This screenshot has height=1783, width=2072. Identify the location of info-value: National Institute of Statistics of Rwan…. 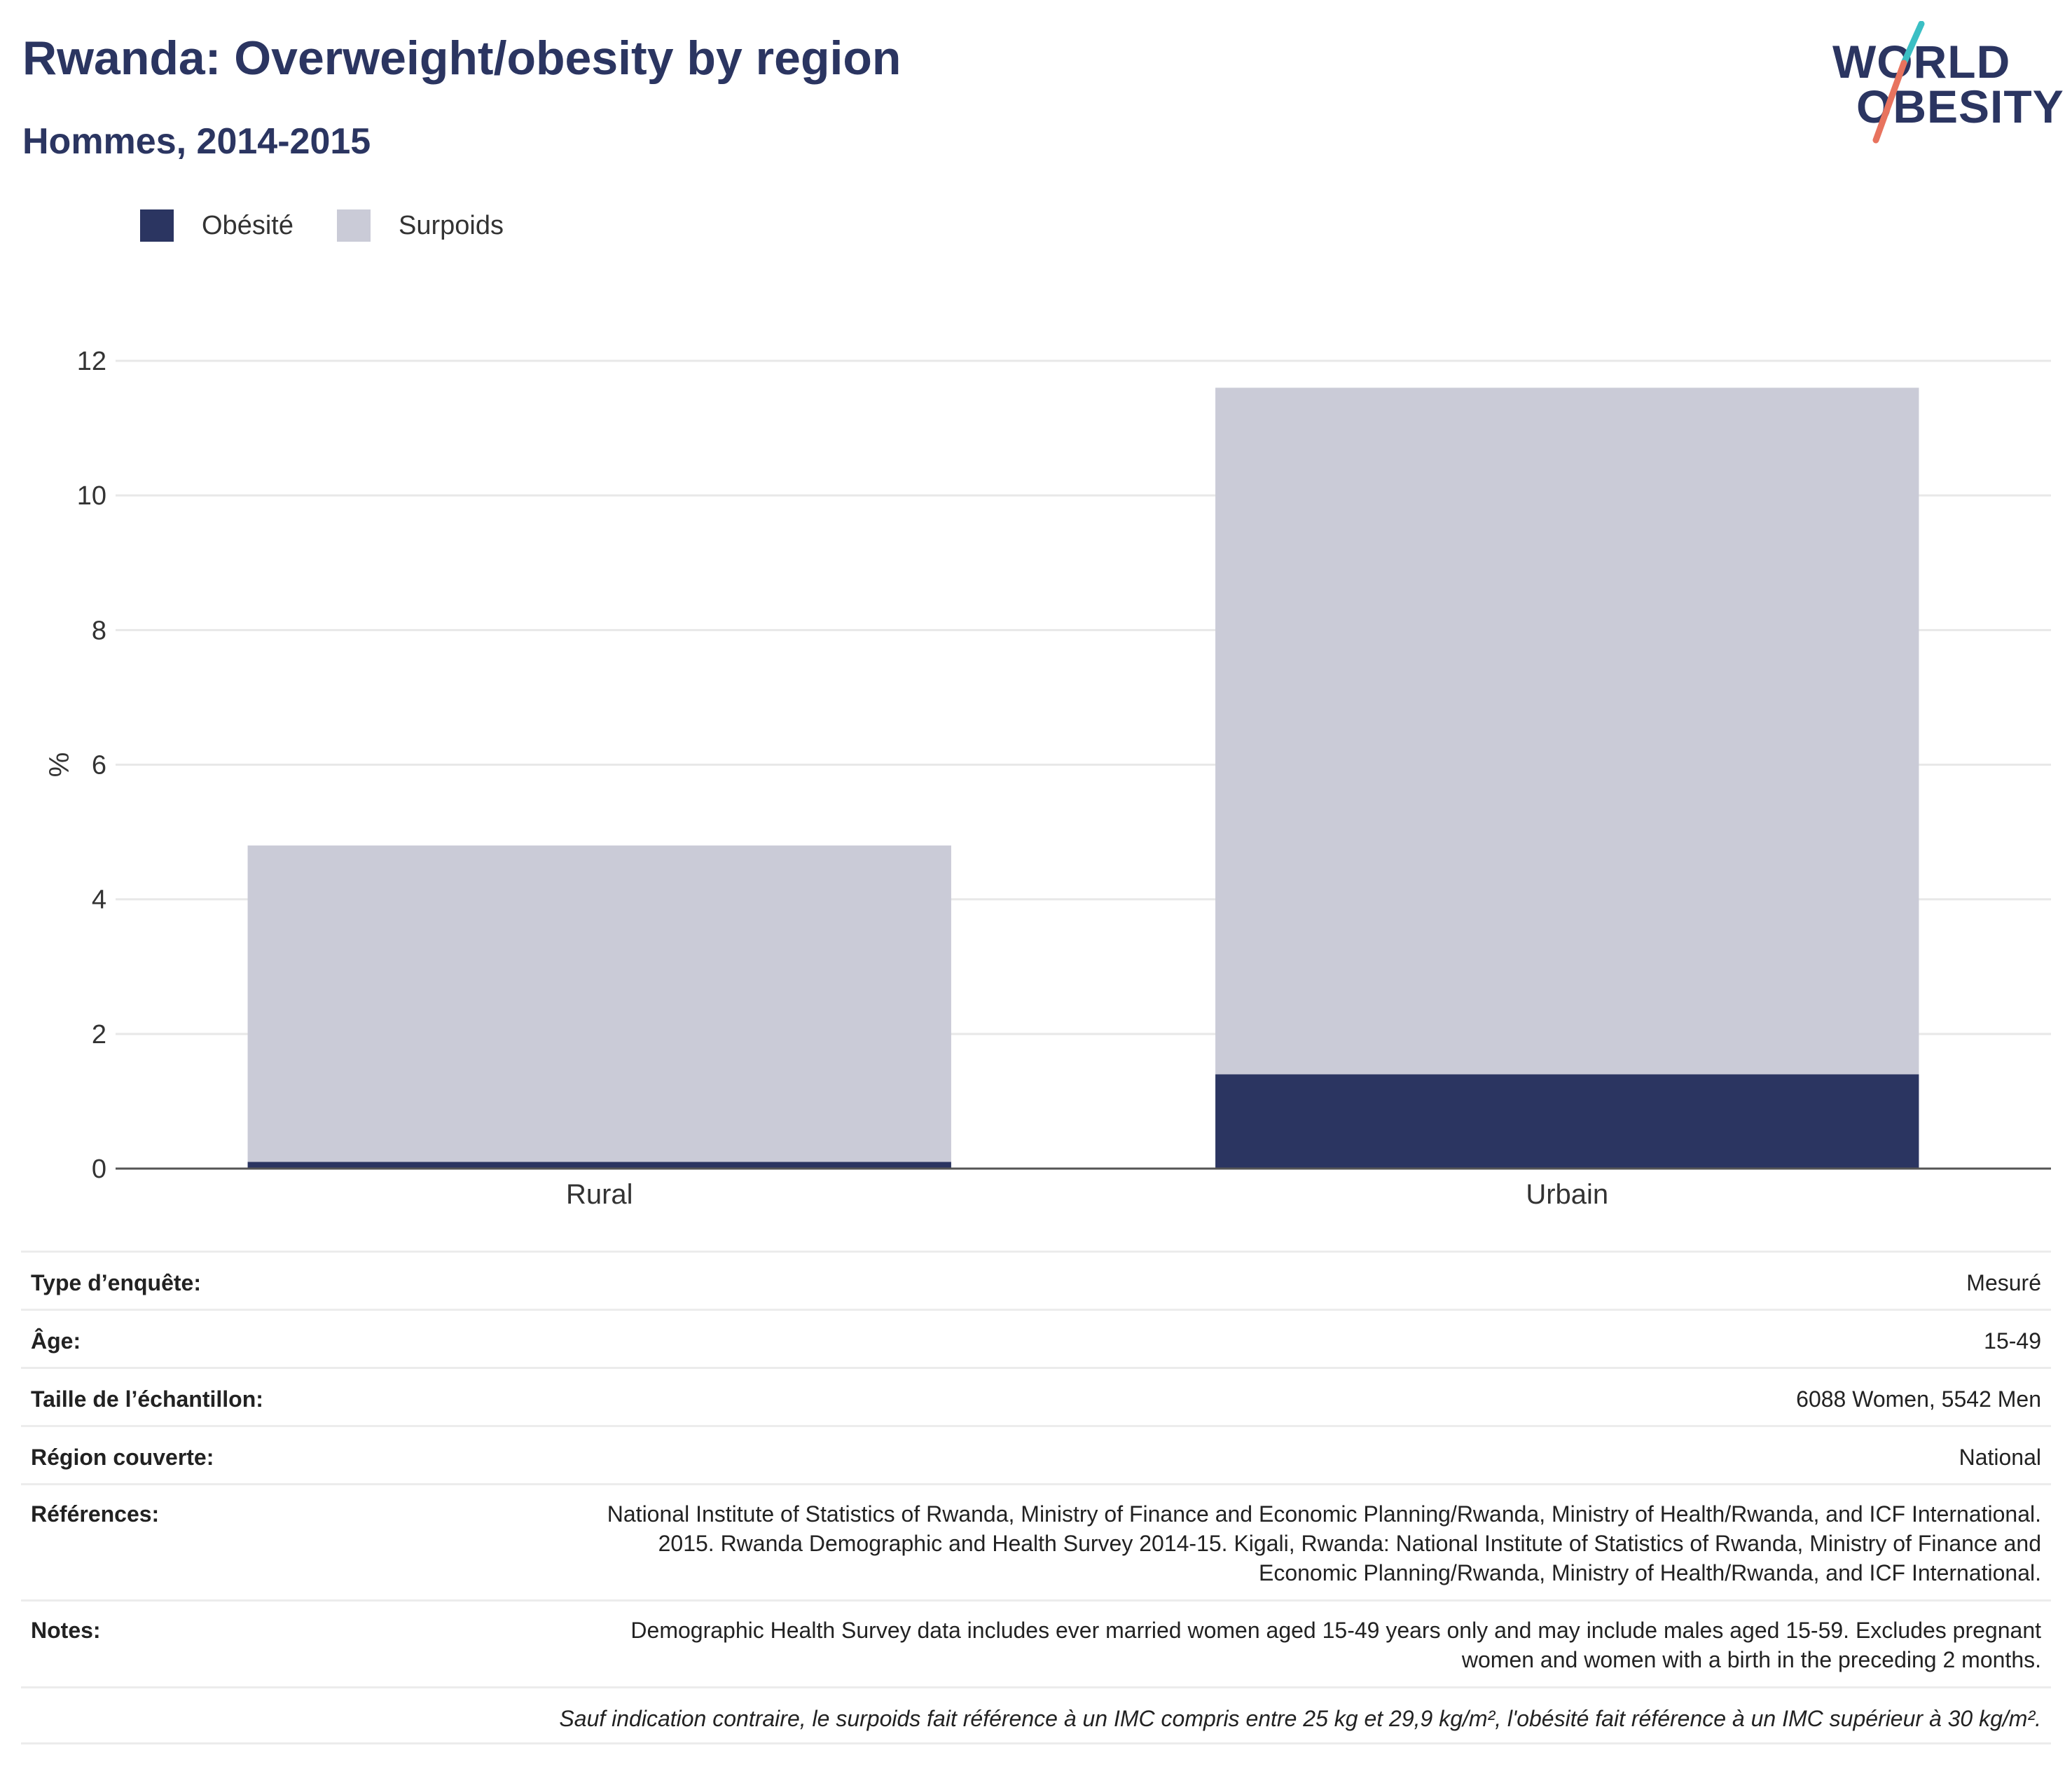
(1324, 1543).